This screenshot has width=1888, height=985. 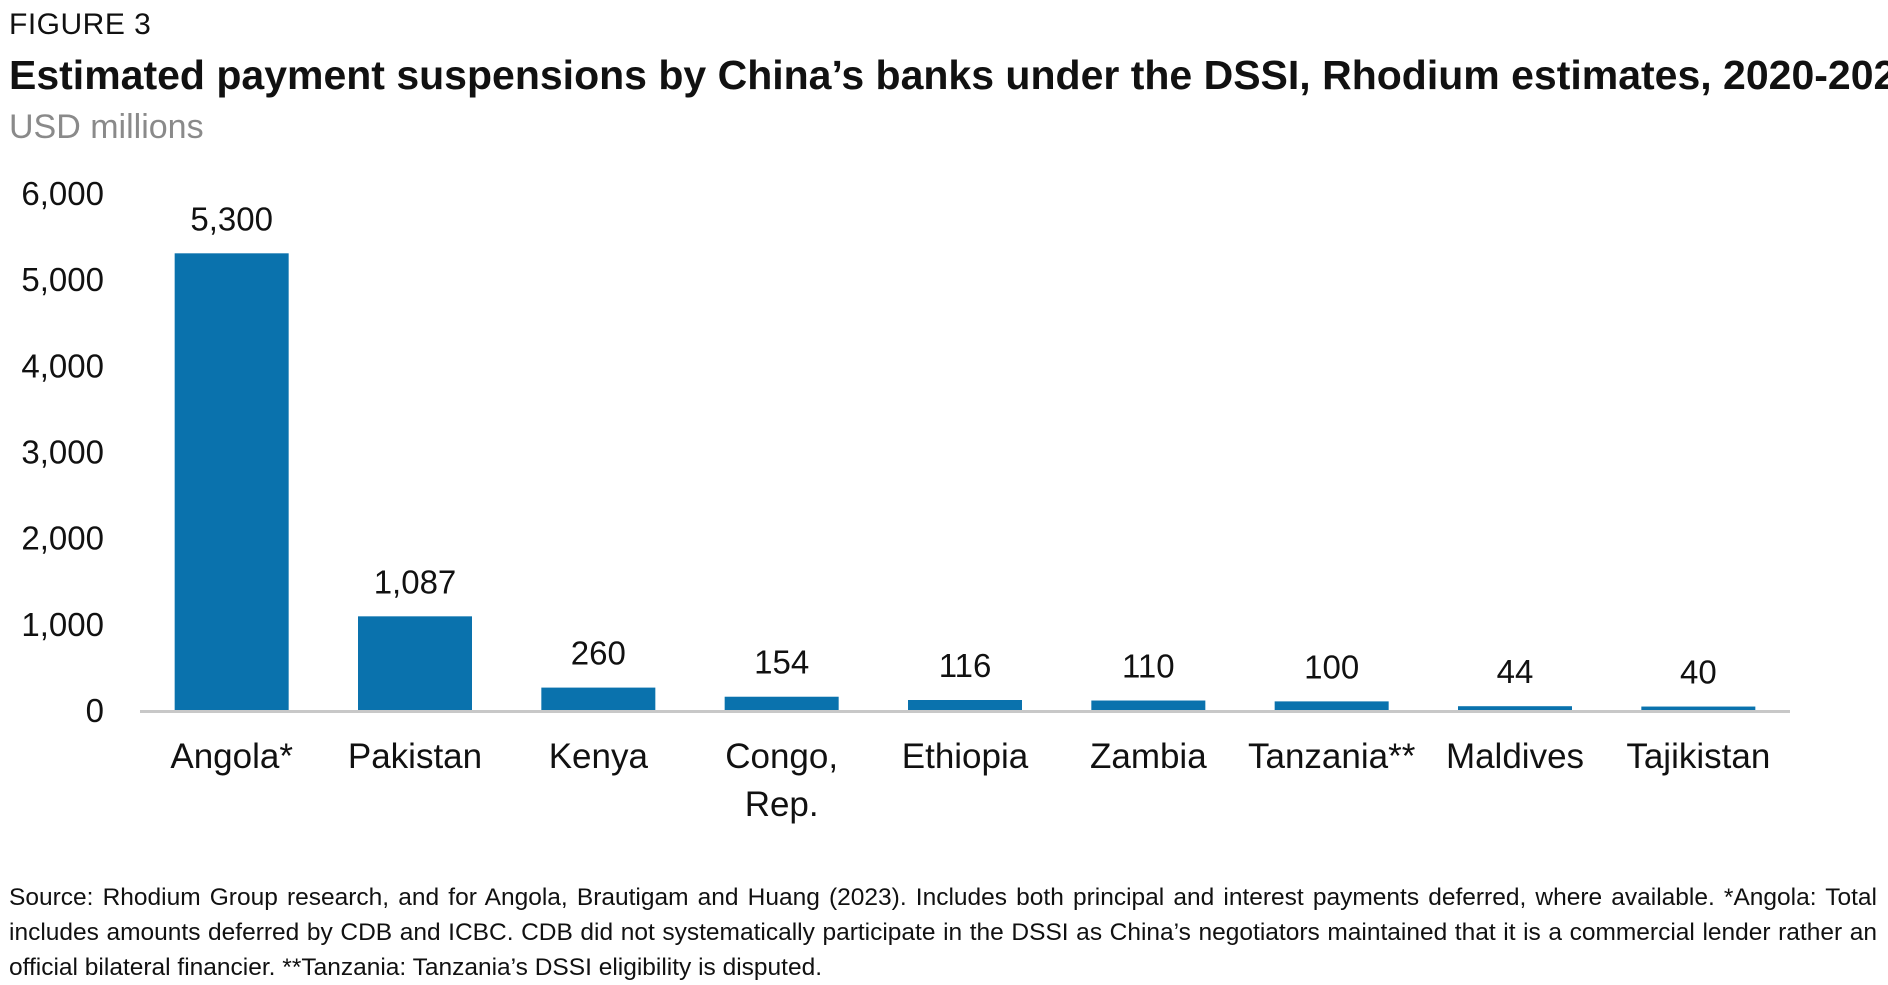 What do you see at coordinates (62, 538) in the screenshot?
I see `y-tick-label: 2,000` at bounding box center [62, 538].